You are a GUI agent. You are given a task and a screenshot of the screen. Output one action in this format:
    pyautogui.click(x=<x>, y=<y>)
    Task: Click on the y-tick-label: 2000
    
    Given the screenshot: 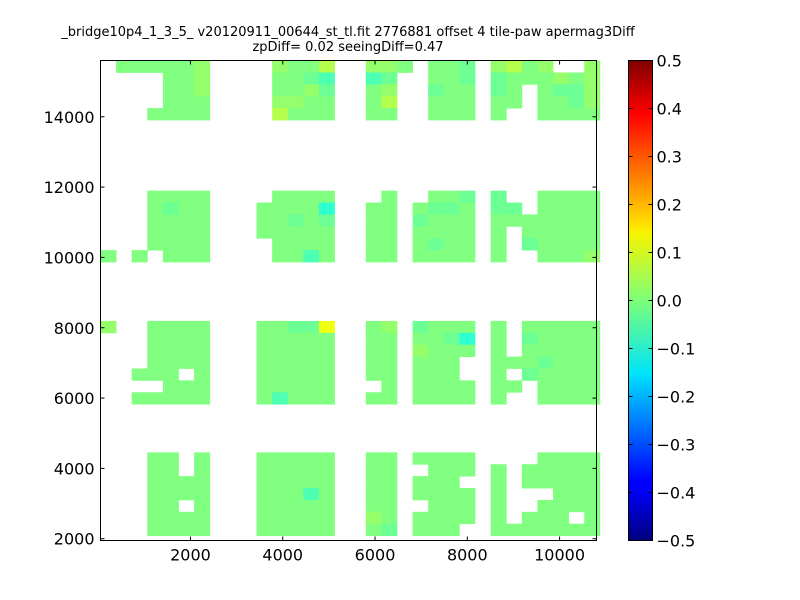 What is the action you would take?
    pyautogui.click(x=74, y=539)
    